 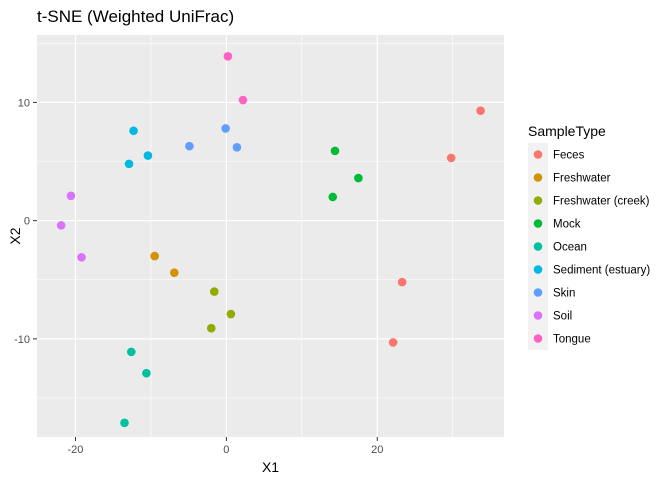 I want to click on legend-label: Ocean, so click(x=570, y=248).